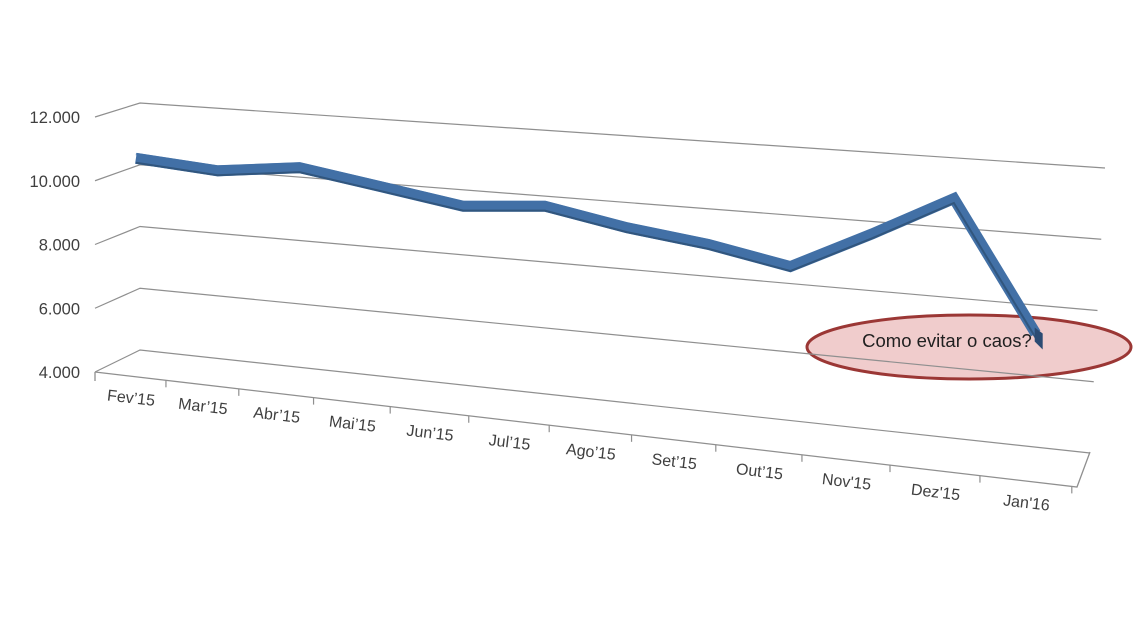 This screenshot has width=1140, height=626. What do you see at coordinates (59, 373) in the screenshot?
I see `y-axis-label: 4.000` at bounding box center [59, 373].